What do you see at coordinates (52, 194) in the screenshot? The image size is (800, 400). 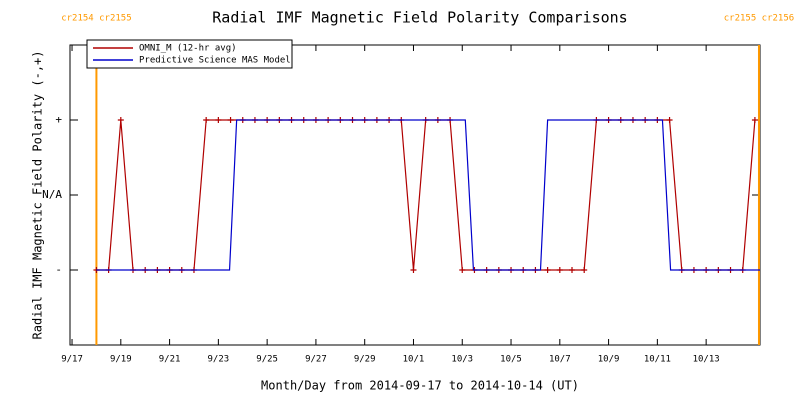 I see `y-tick-label: N/A` at bounding box center [52, 194].